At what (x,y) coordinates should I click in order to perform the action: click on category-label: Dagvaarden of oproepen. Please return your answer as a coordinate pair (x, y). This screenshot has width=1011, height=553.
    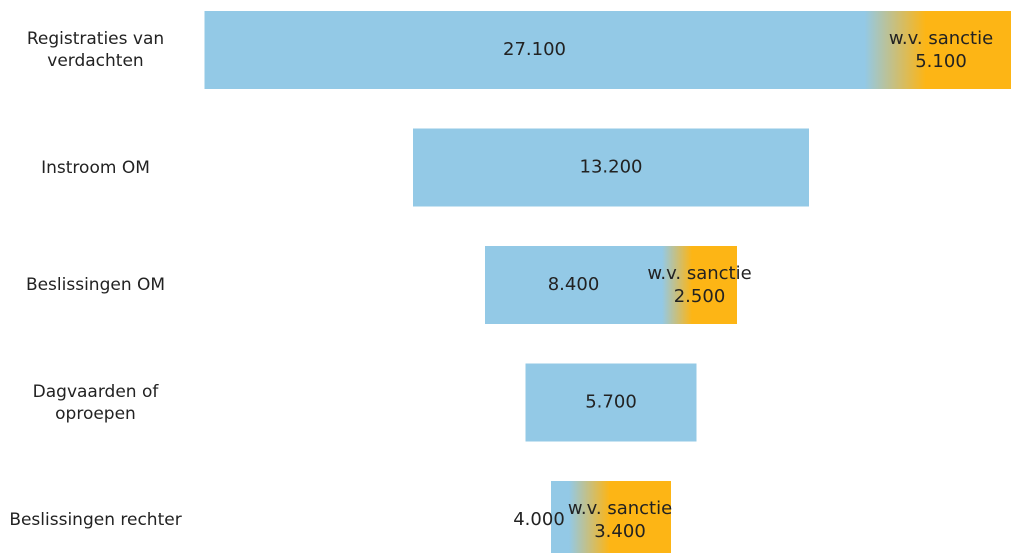
    Looking at the image, I should click on (95, 402).